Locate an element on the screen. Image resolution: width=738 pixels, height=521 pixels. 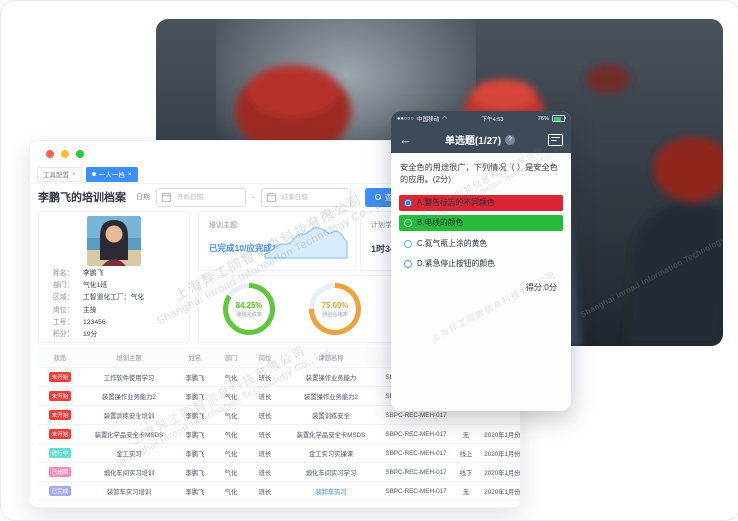
option-a: A.警告标志的不同颜色 is located at coordinates (481, 202).